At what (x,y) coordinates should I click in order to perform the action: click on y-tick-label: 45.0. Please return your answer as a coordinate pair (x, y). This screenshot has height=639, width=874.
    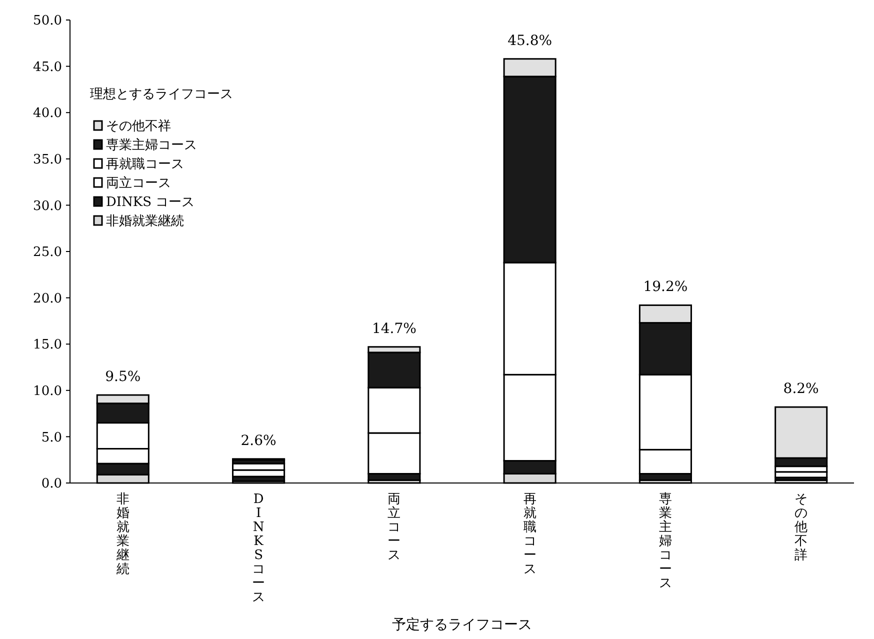
    Looking at the image, I should click on (47, 67).